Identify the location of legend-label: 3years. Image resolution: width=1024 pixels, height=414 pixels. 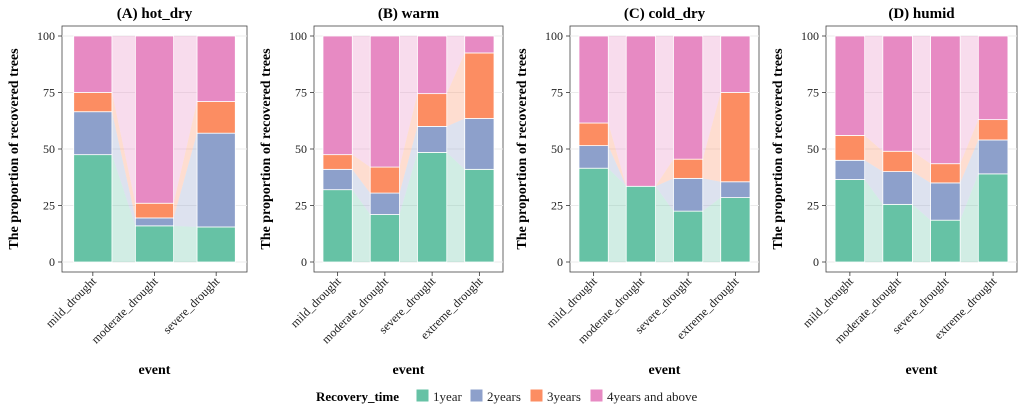
(564, 396).